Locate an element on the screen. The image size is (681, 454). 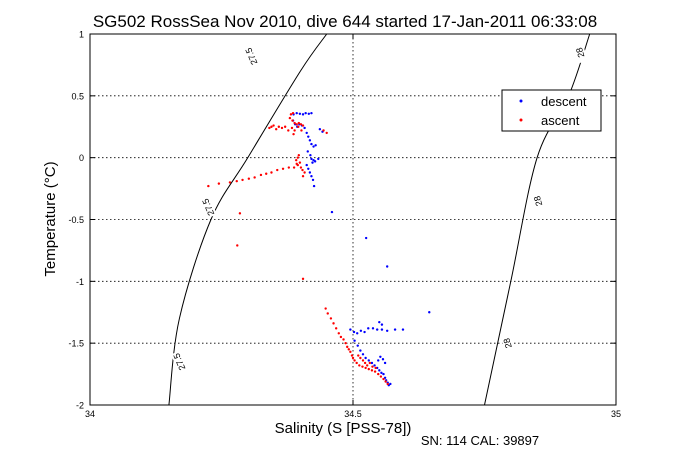
legend-marker-ascent is located at coordinates (521, 120).